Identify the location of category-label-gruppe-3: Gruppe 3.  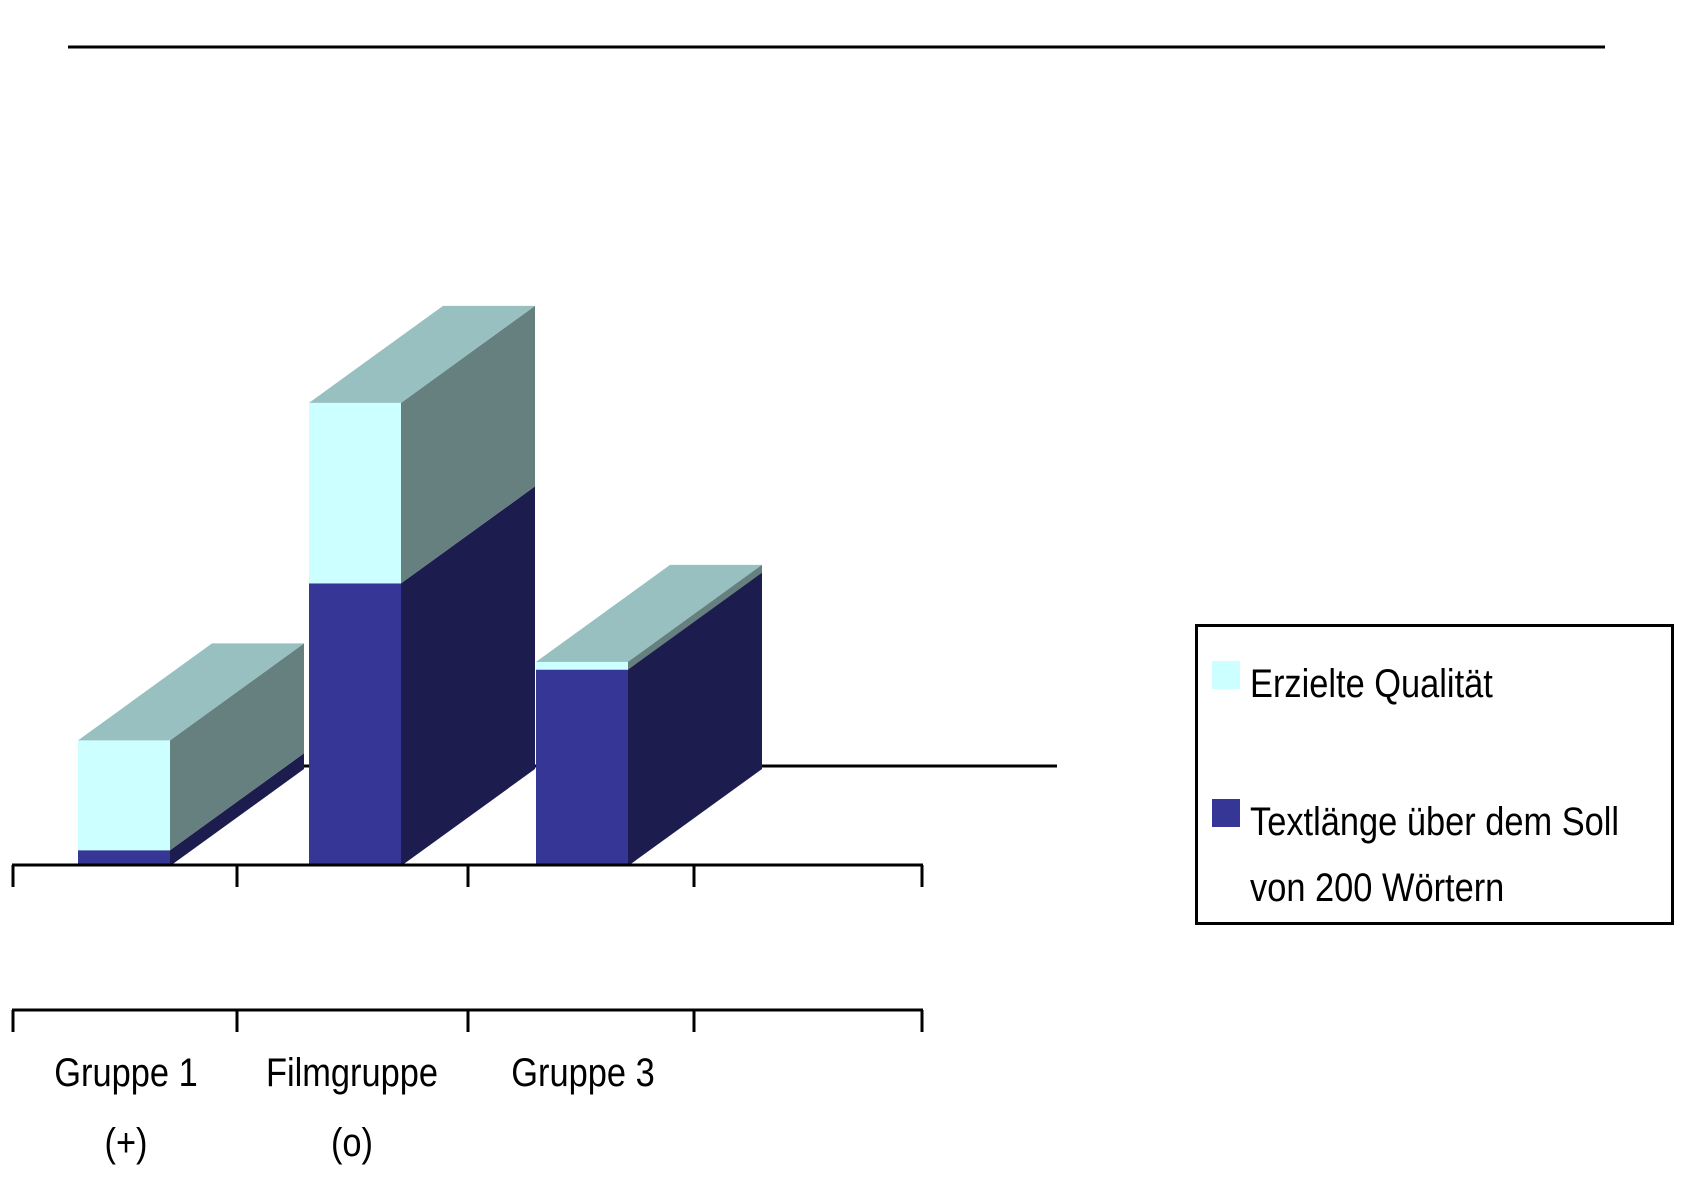
(583, 1073).